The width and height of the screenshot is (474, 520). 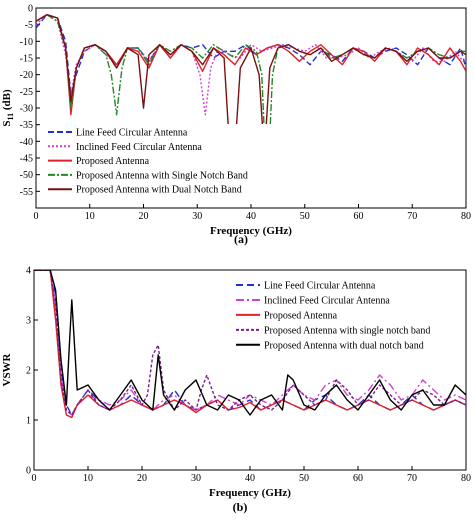 I want to click on y-tick-label: -25, so click(x=26, y=92).